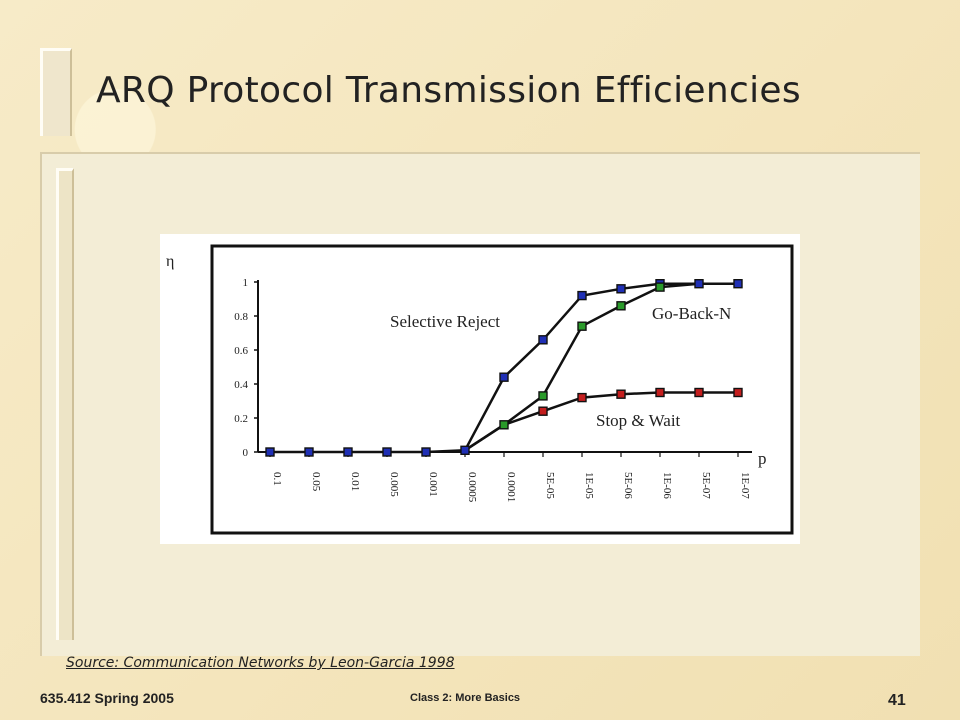 Image resolution: width=960 pixels, height=720 pixels. Describe the element at coordinates (448, 90) in the screenshot. I see `slide-title: ARQ Protocol Transmission Efficiencies` at that location.